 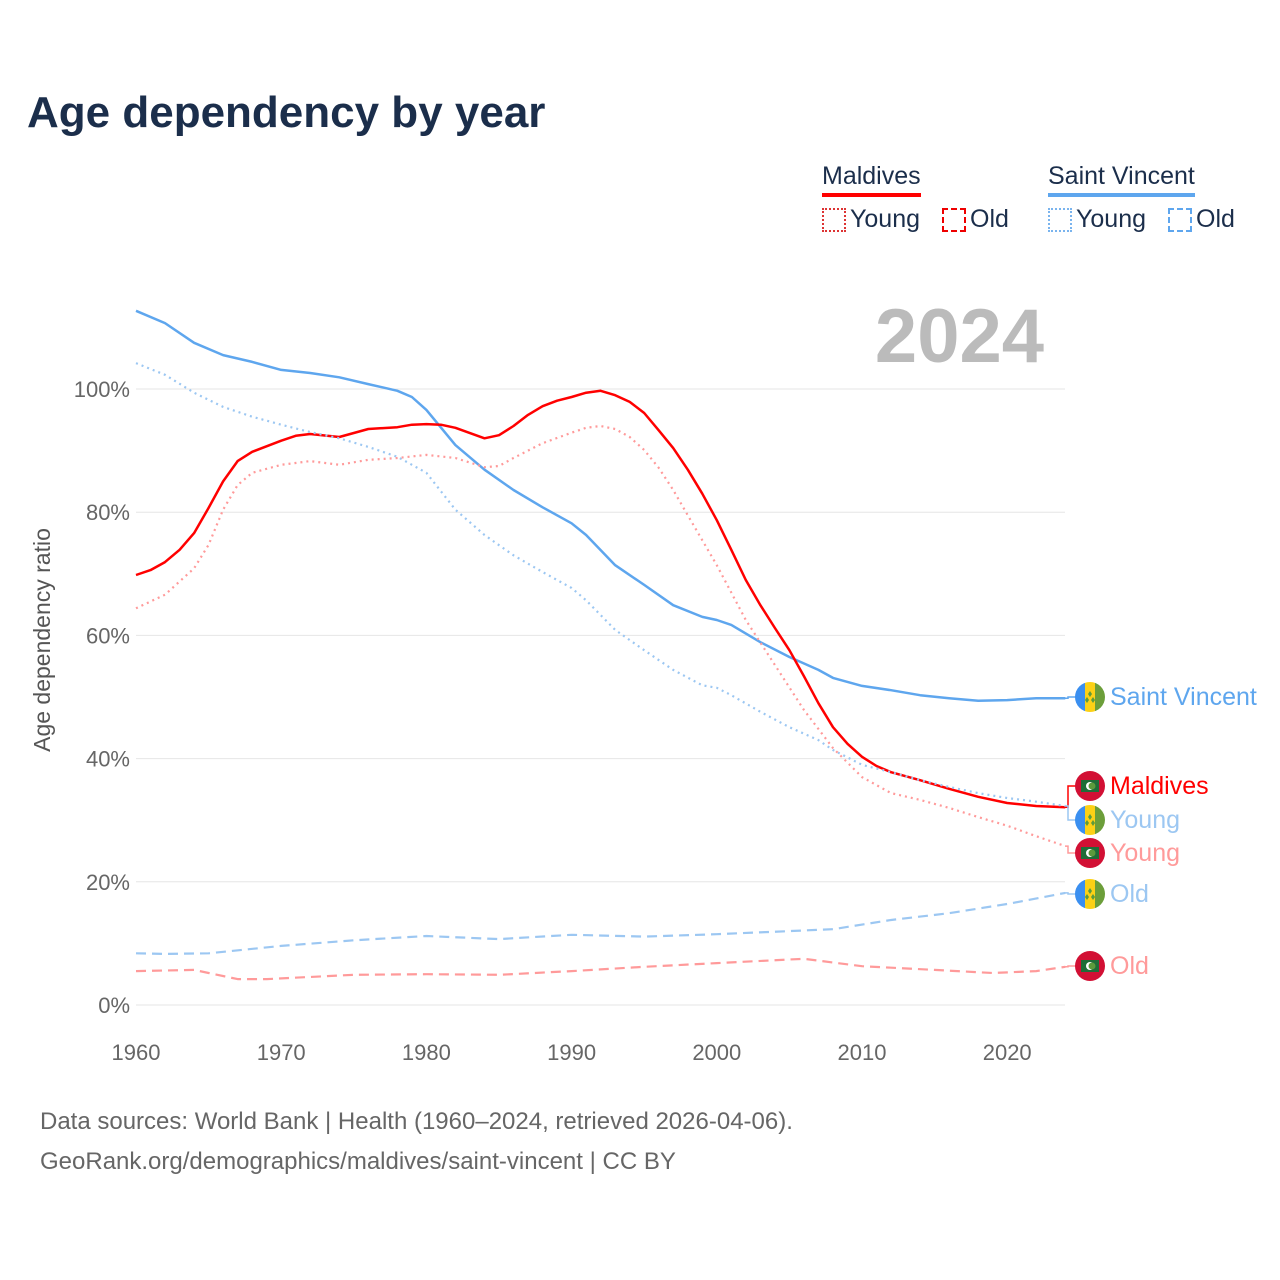 What do you see at coordinates (281, 1052) in the screenshot?
I see `x-tick-label: 1970` at bounding box center [281, 1052].